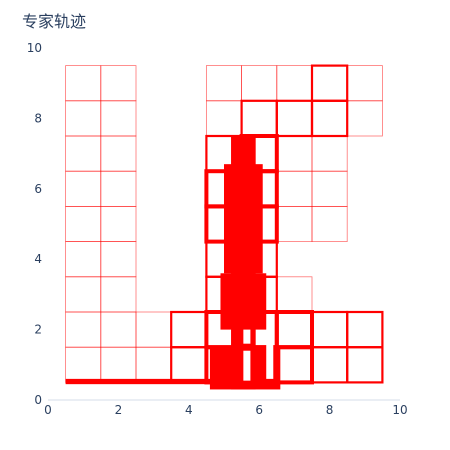 This screenshot has width=450, height=450. Describe the element at coordinates (399, 410) in the screenshot. I see `x-tick-label: 10` at that location.